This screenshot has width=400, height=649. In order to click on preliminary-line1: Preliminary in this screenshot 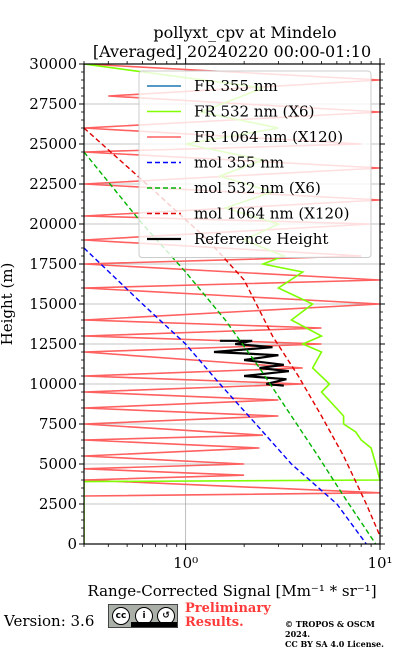, I will do `click(228, 608)`.